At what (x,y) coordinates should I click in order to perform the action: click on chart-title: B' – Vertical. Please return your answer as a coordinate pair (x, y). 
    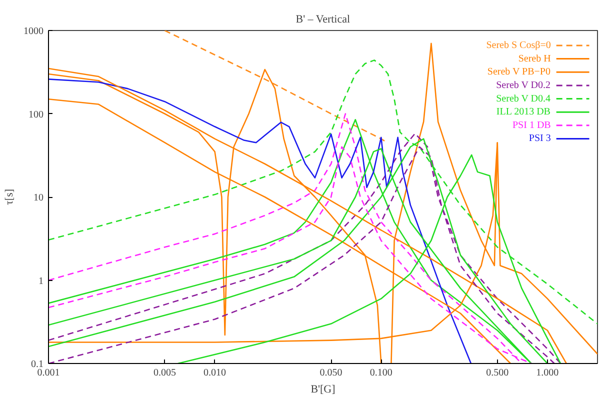
    Looking at the image, I should click on (323, 20).